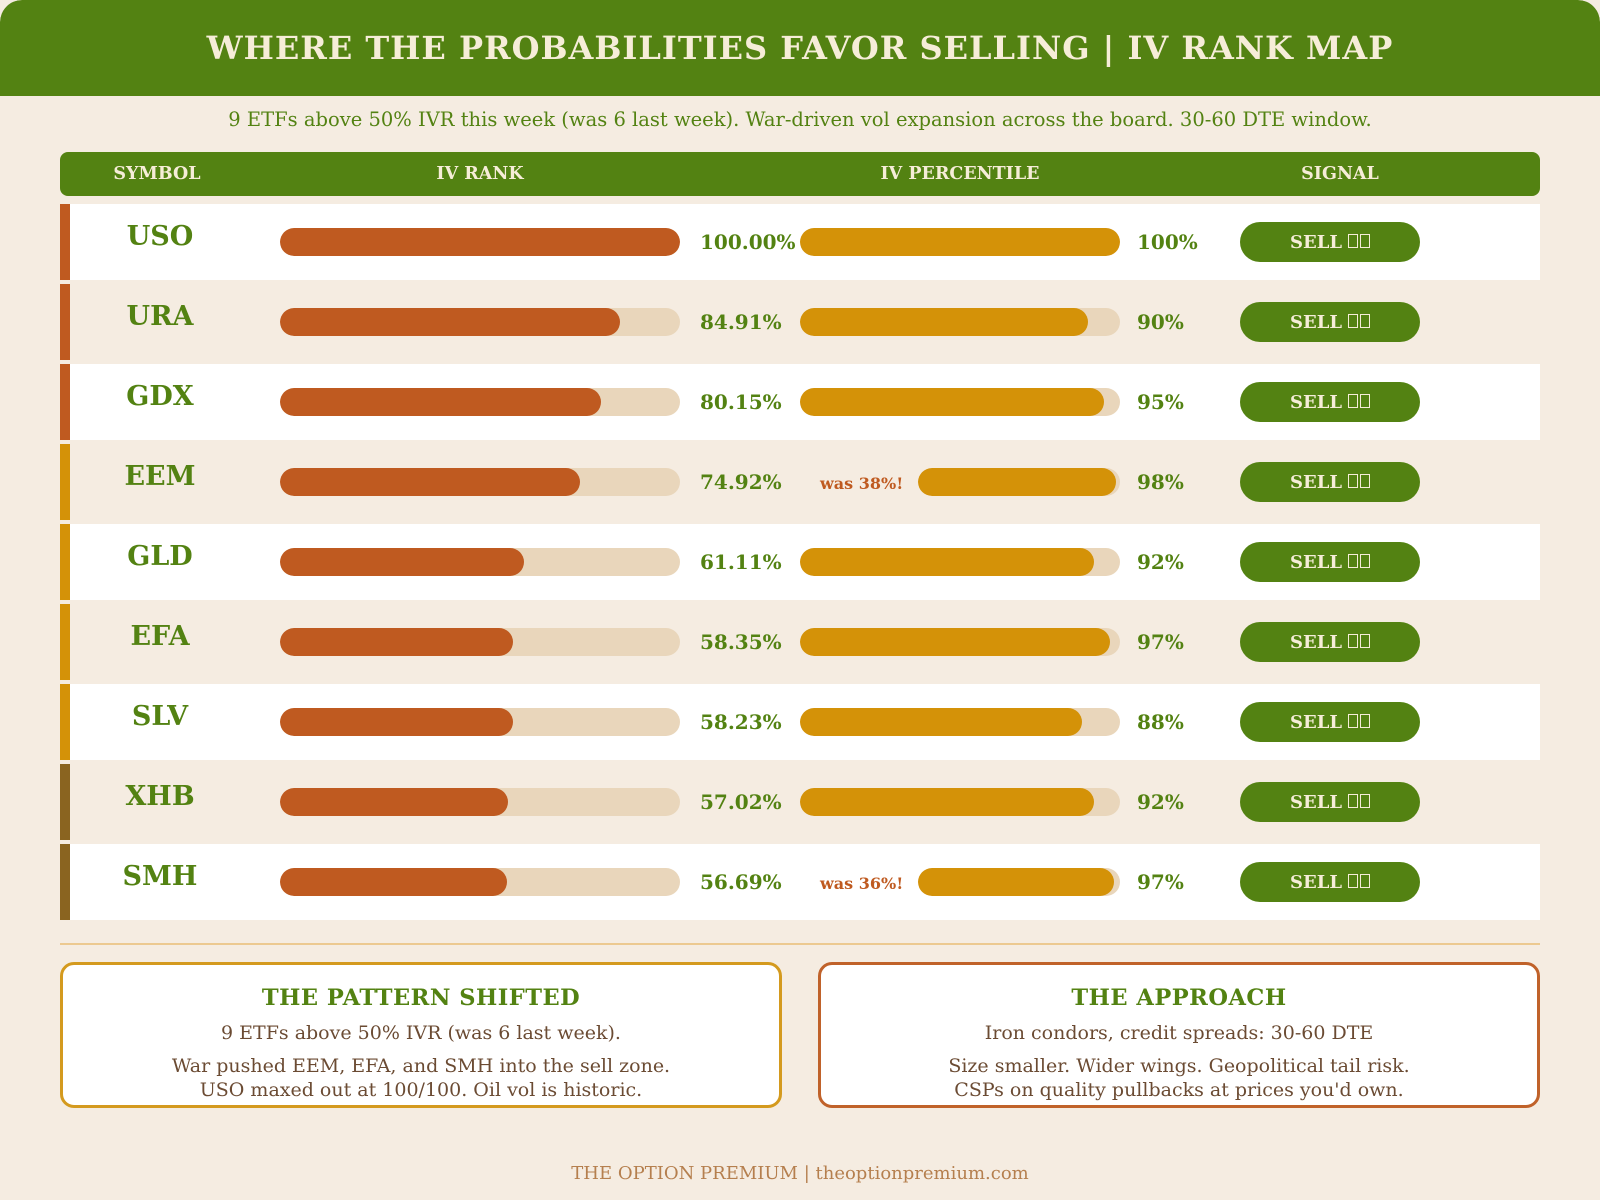 This screenshot has width=1600, height=1200. I want to click on divider, so click(800, 944).